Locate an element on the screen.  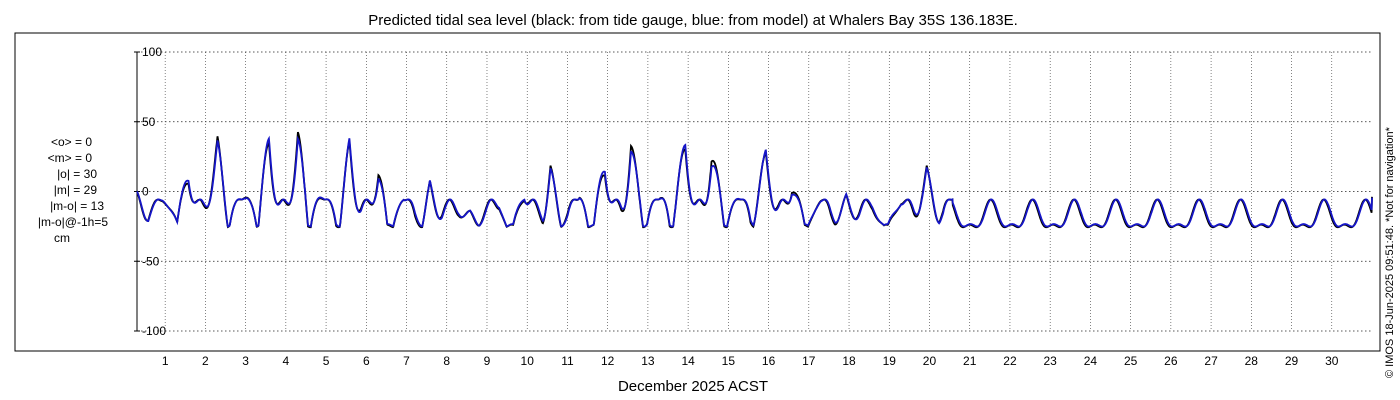
x-tick-label: 12 is located at coordinates (608, 361).